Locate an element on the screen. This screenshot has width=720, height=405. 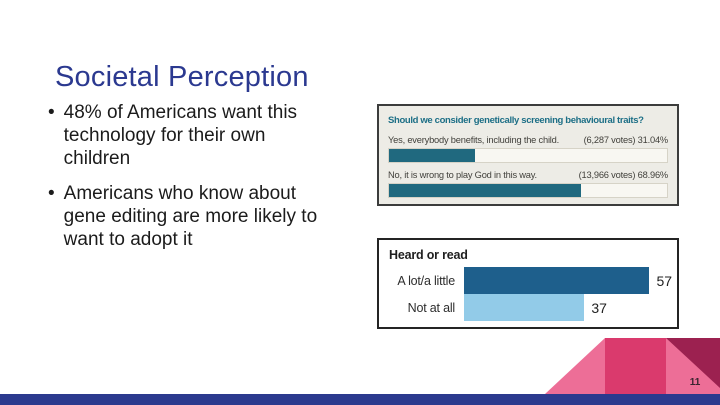
bar-row: A lot/a little 57 is located at coordinates (531, 280).